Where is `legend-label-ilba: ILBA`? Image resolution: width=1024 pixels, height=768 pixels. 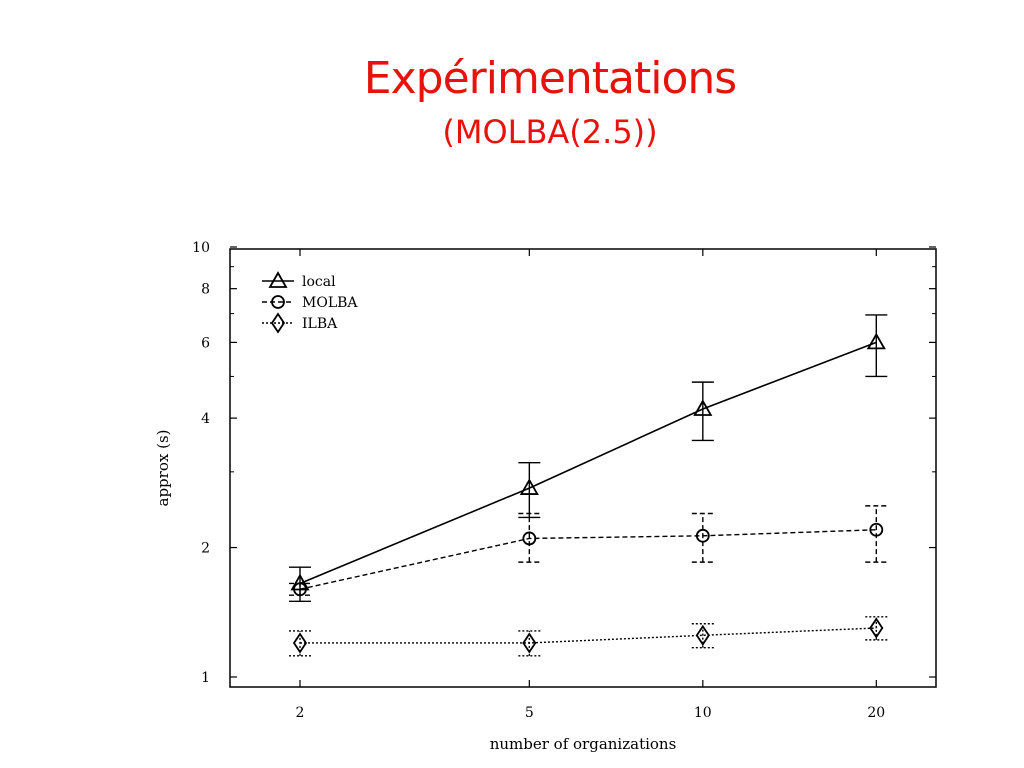 legend-label-ilba: ILBA is located at coordinates (320, 324).